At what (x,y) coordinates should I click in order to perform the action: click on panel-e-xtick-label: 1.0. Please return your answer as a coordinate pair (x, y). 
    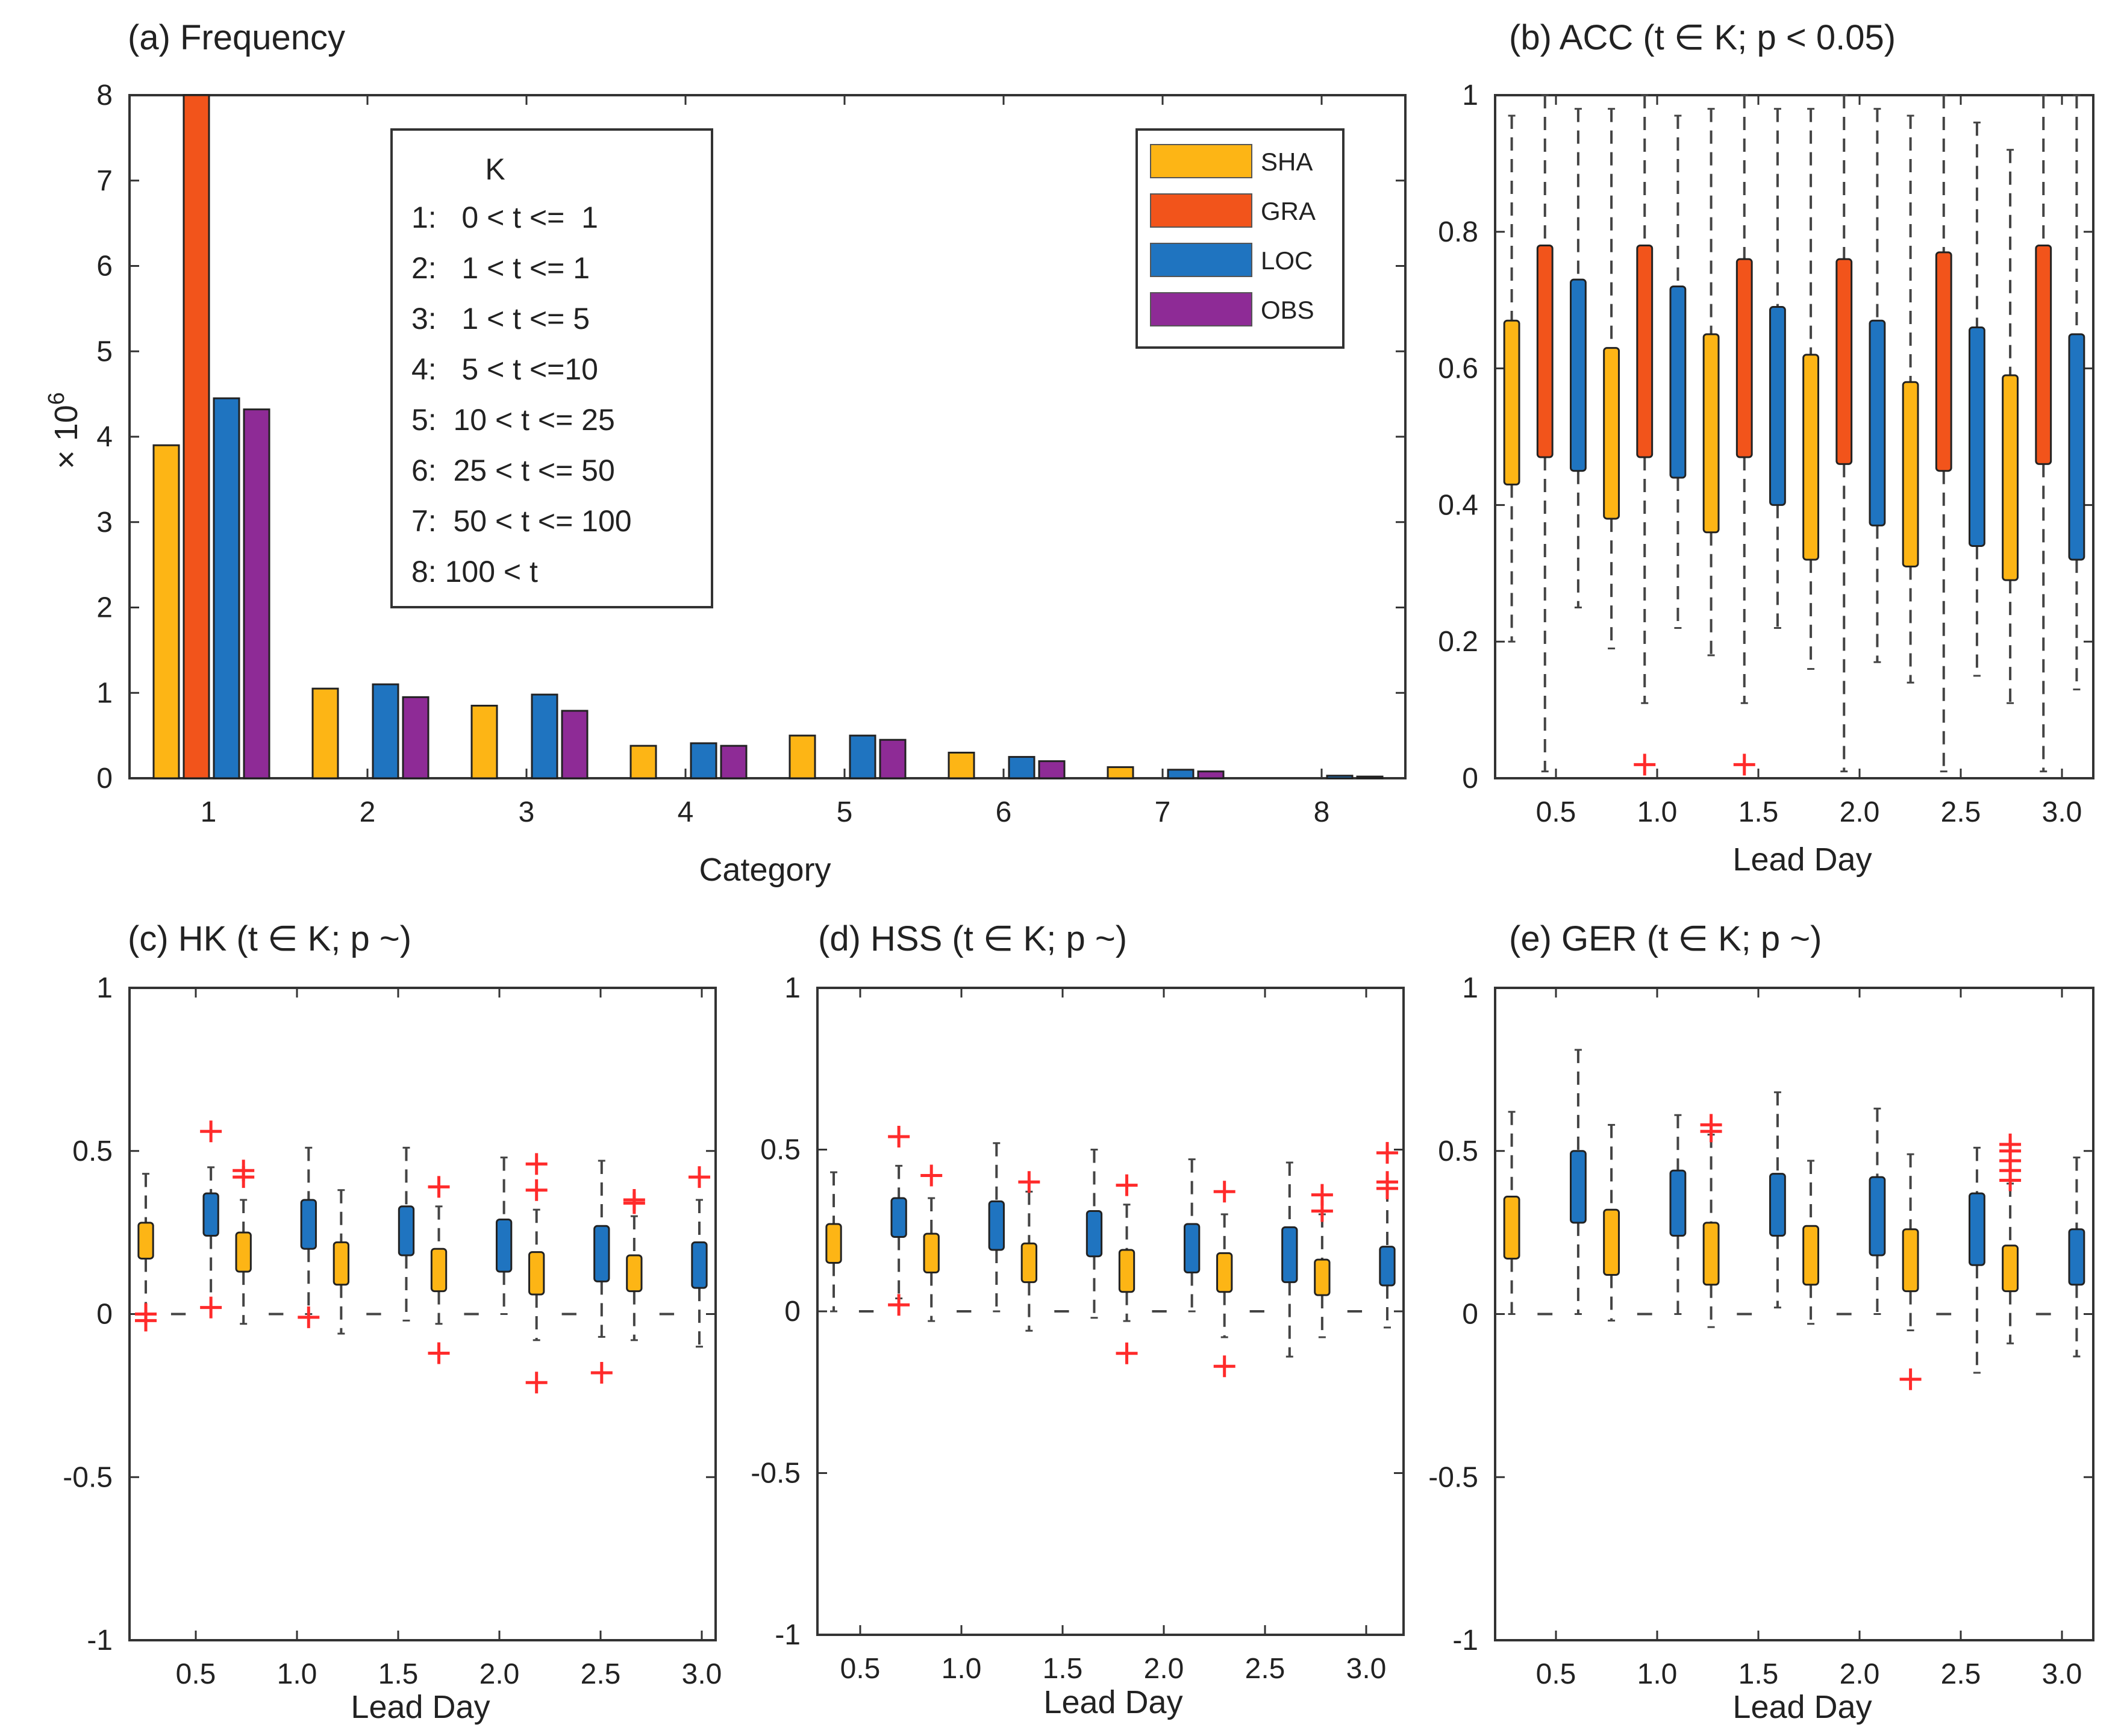
    Looking at the image, I should click on (1657, 1674).